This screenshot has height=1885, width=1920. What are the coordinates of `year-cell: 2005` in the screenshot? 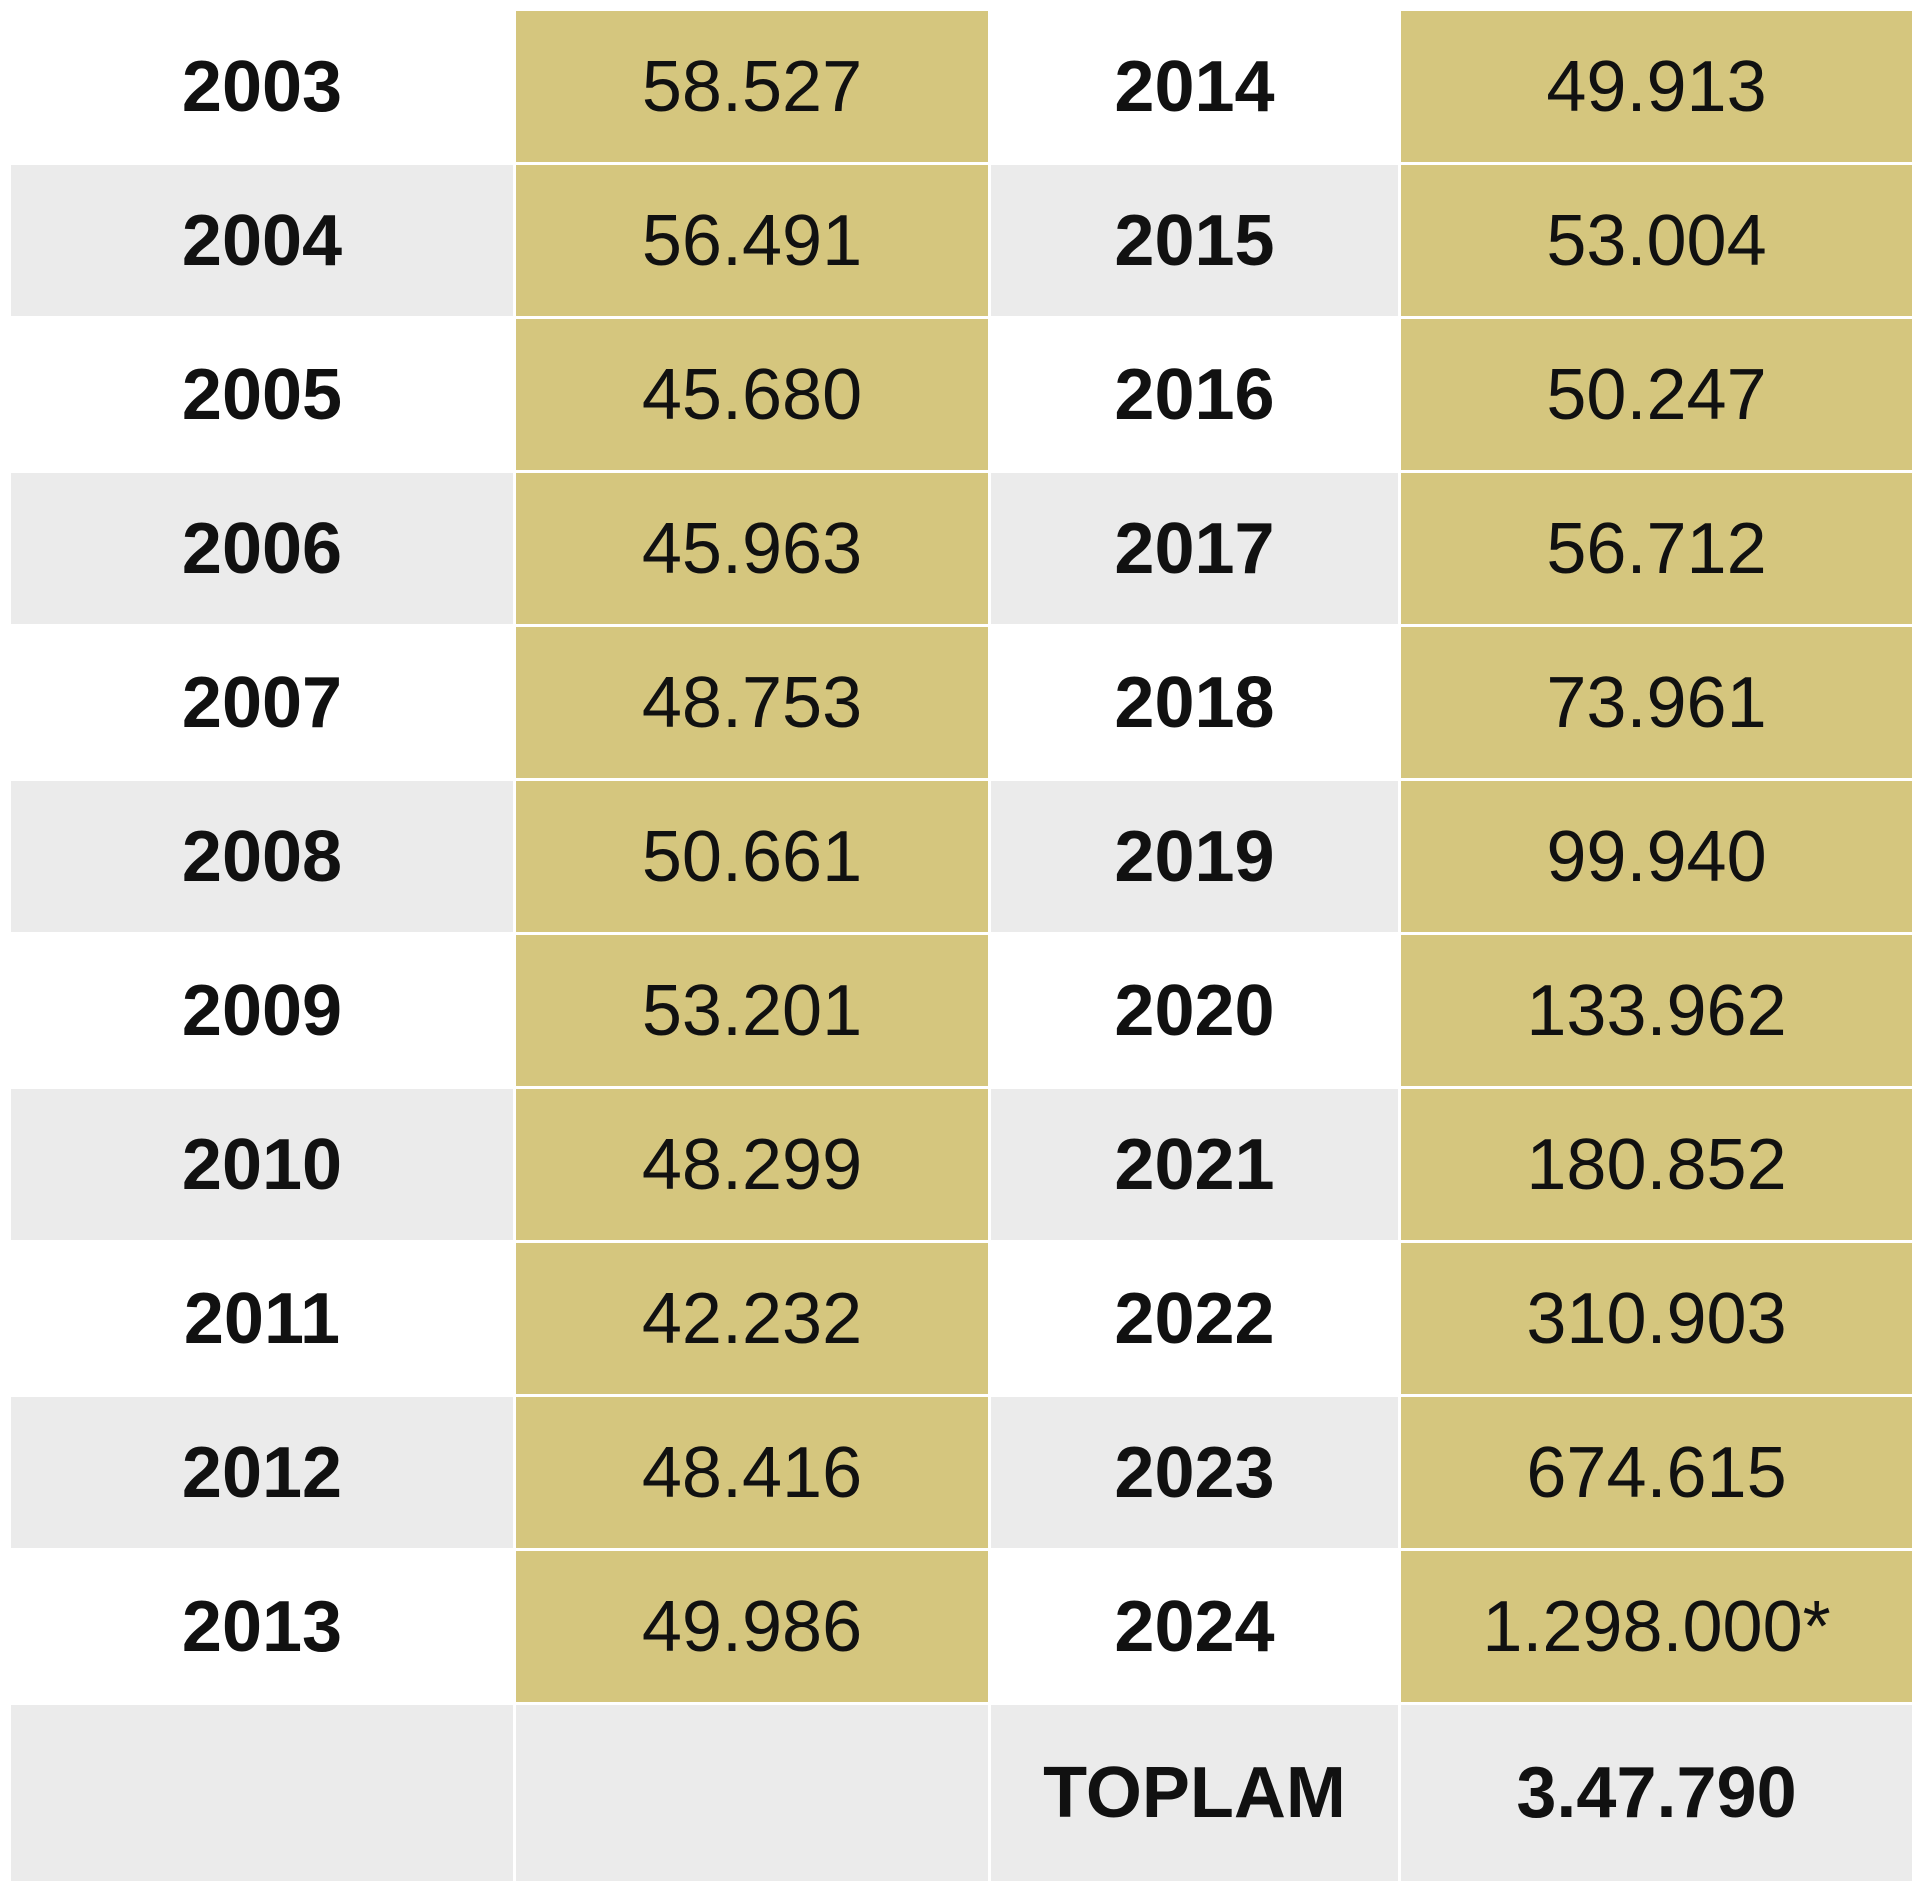 It's located at (262, 394).